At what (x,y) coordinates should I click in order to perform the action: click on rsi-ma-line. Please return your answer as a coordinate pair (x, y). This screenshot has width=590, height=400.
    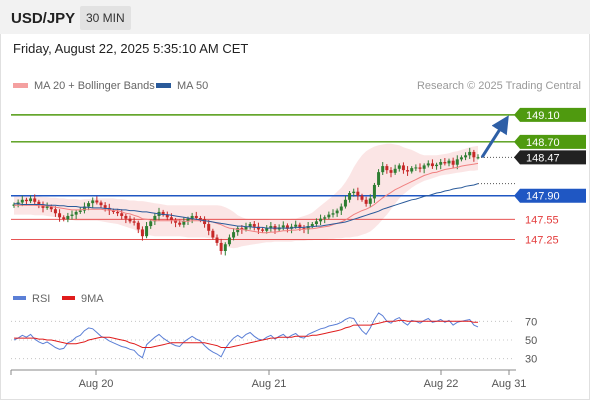
    Looking at the image, I should click on (246, 333).